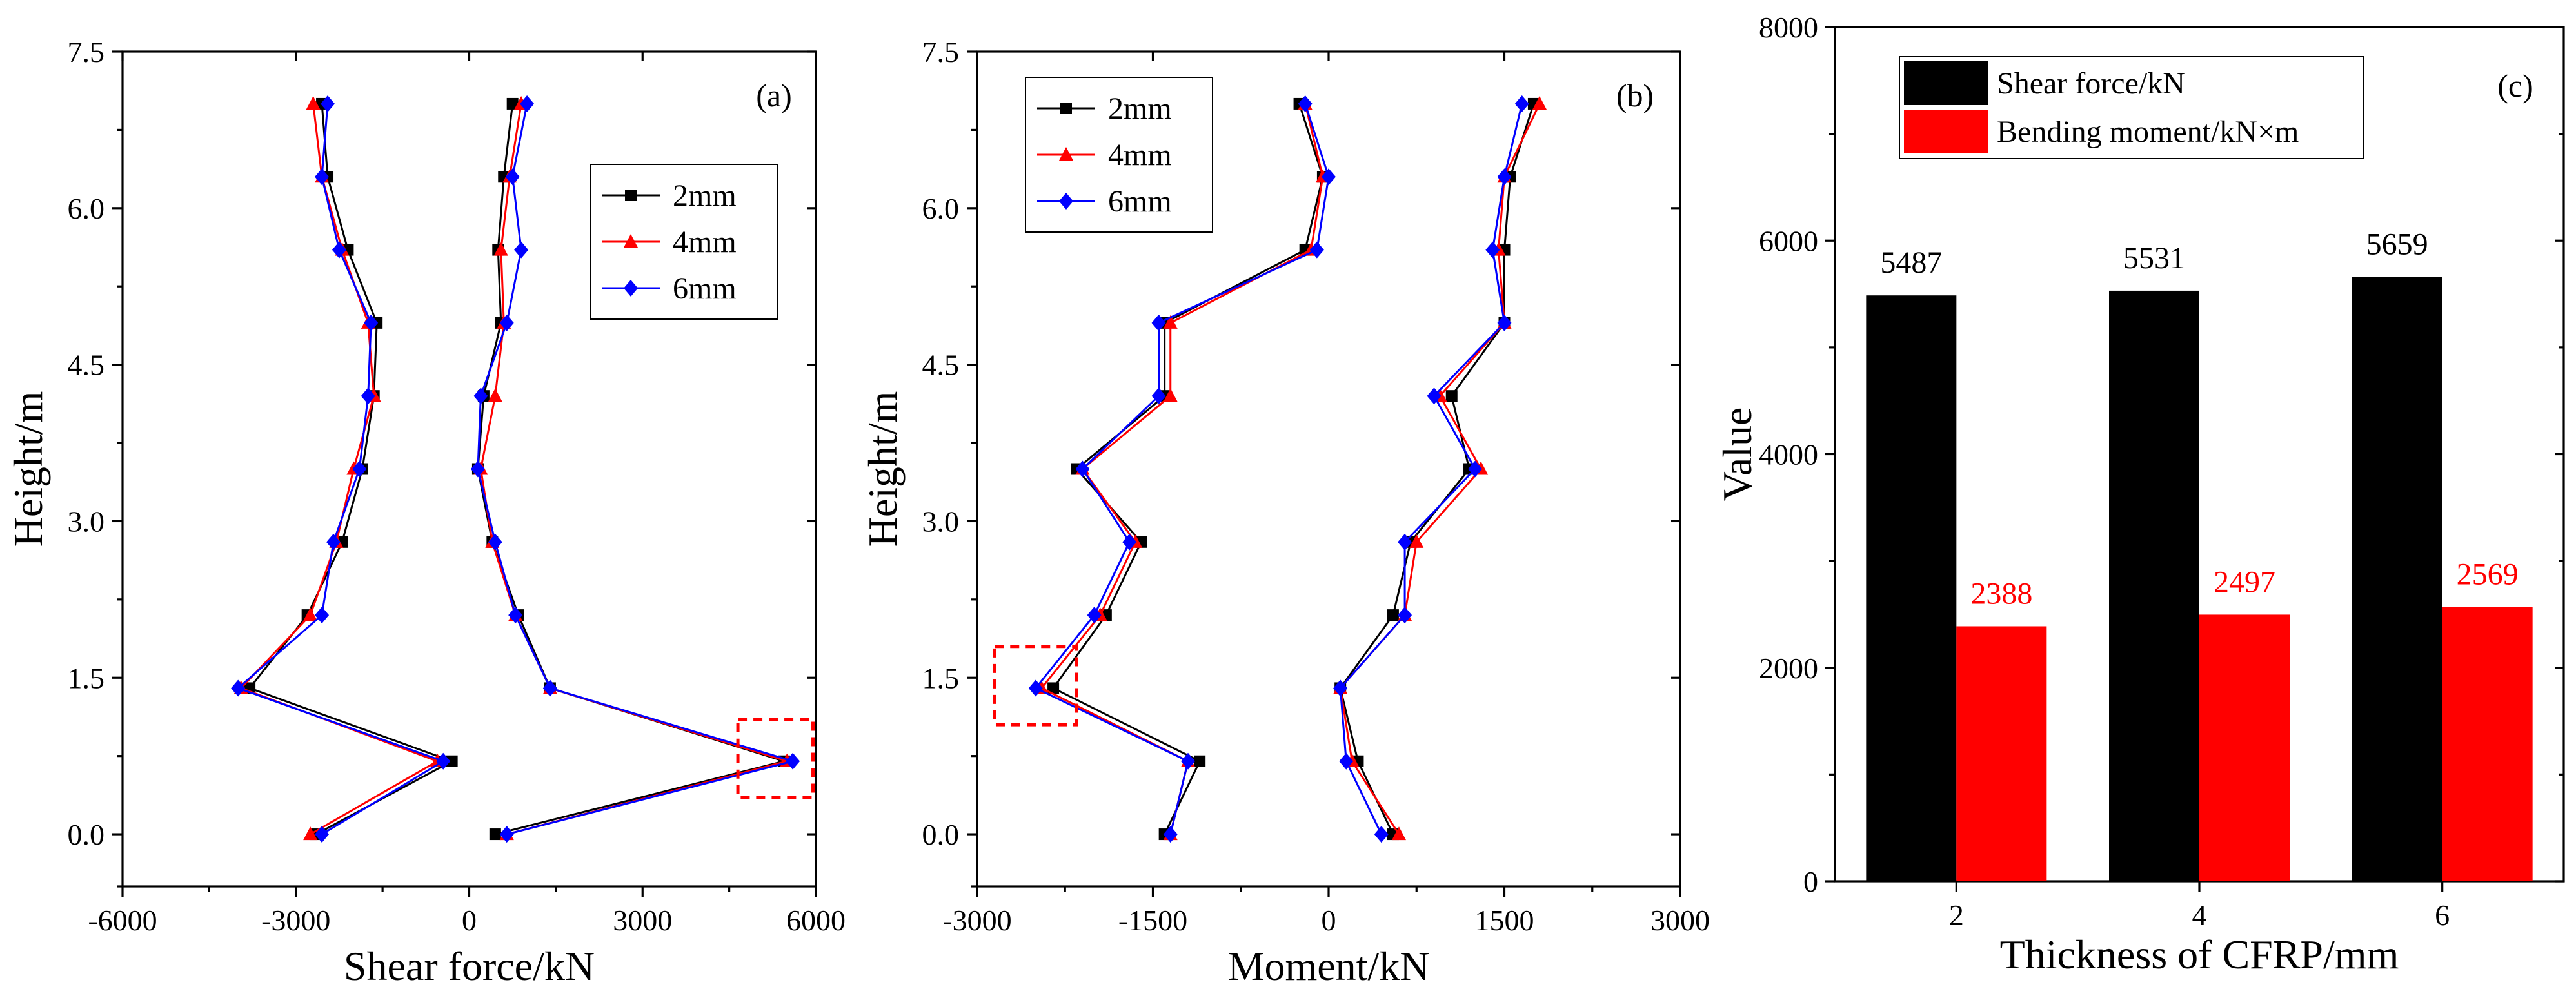 The height and width of the screenshot is (1007, 2576). I want to click on x-tick-label: 6000, so click(816, 920).